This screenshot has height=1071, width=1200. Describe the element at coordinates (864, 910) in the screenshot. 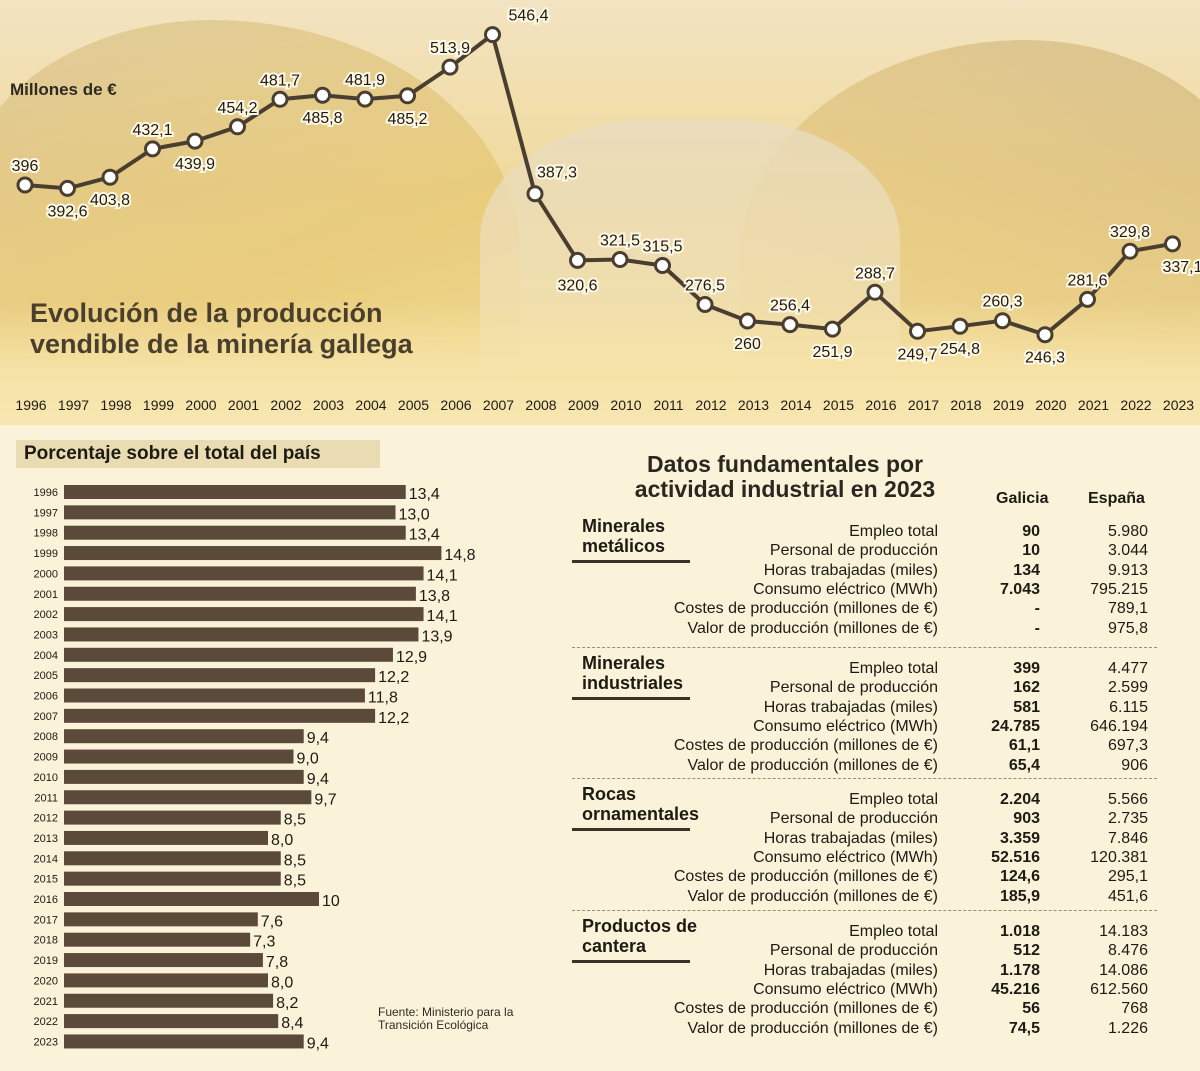

I see `block-separator` at that location.